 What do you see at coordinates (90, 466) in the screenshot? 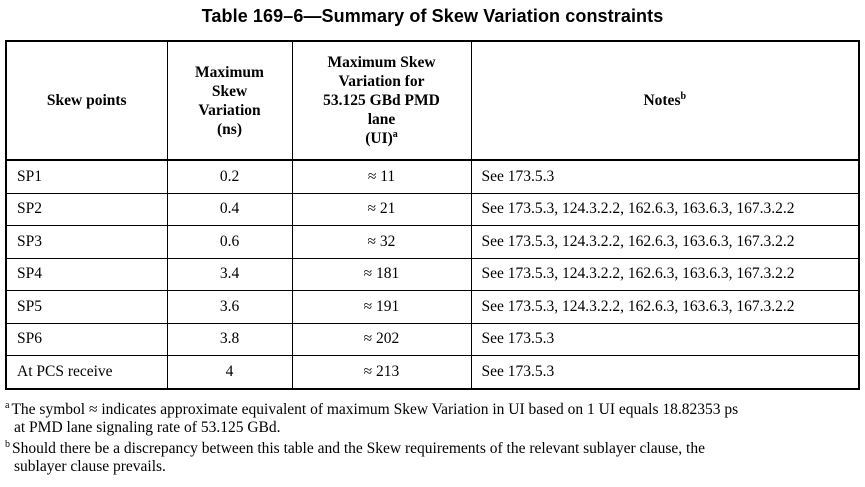
I see `footnote-b-line2: sublayer clause prevails.` at bounding box center [90, 466].